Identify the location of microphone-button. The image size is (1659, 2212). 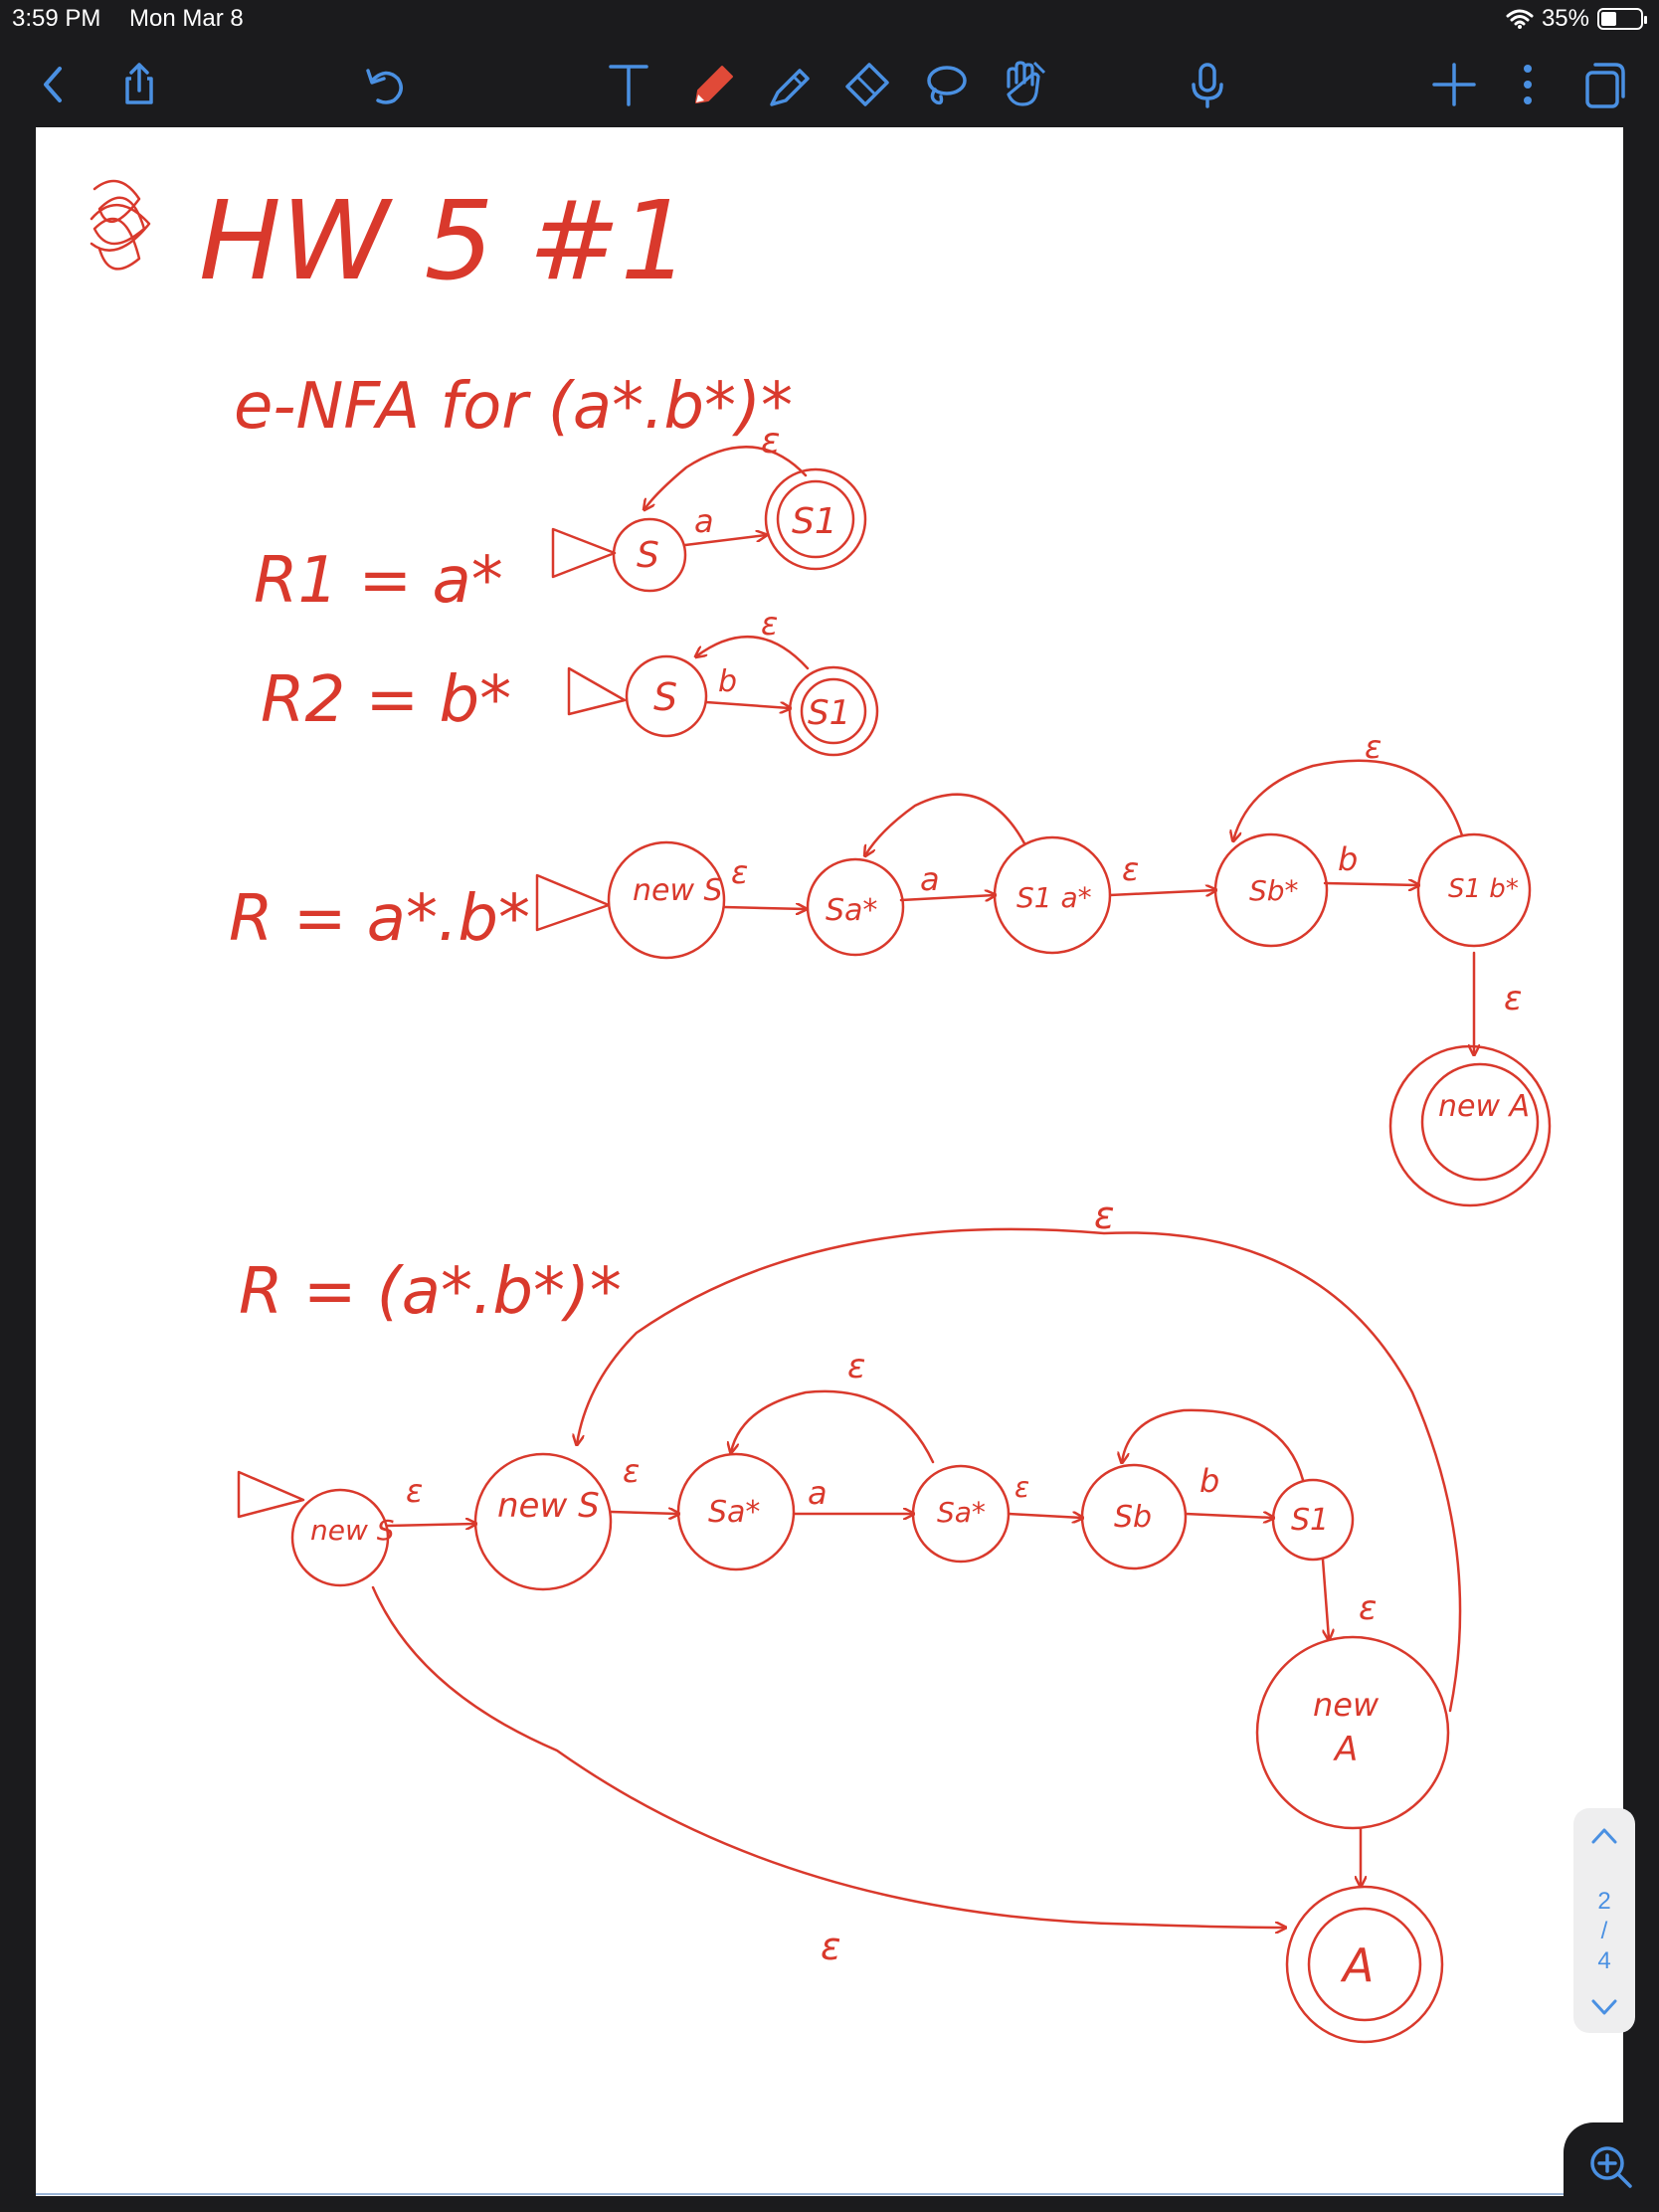
(1207, 84).